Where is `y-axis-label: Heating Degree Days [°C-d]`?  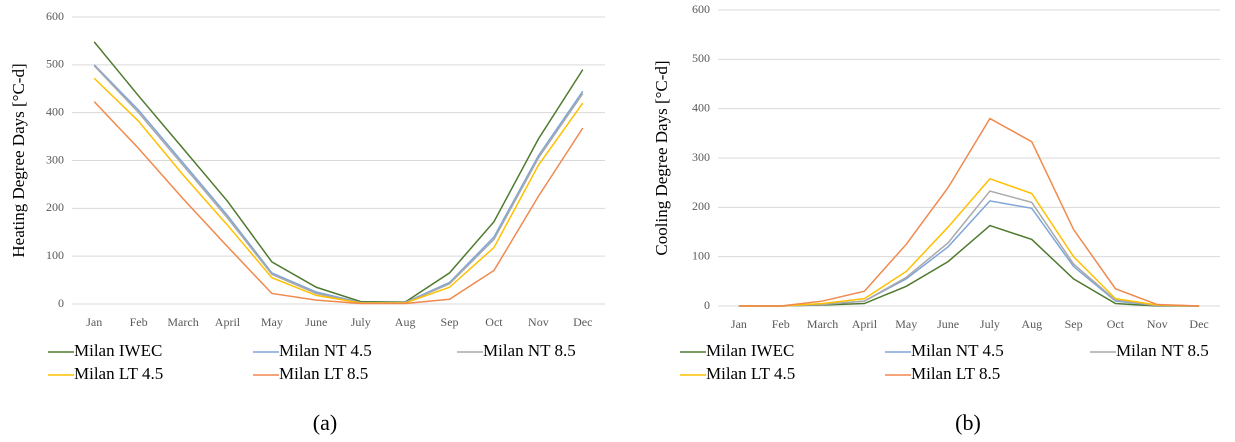
y-axis-label: Heating Degree Days [°C-d] is located at coordinates (18, 160).